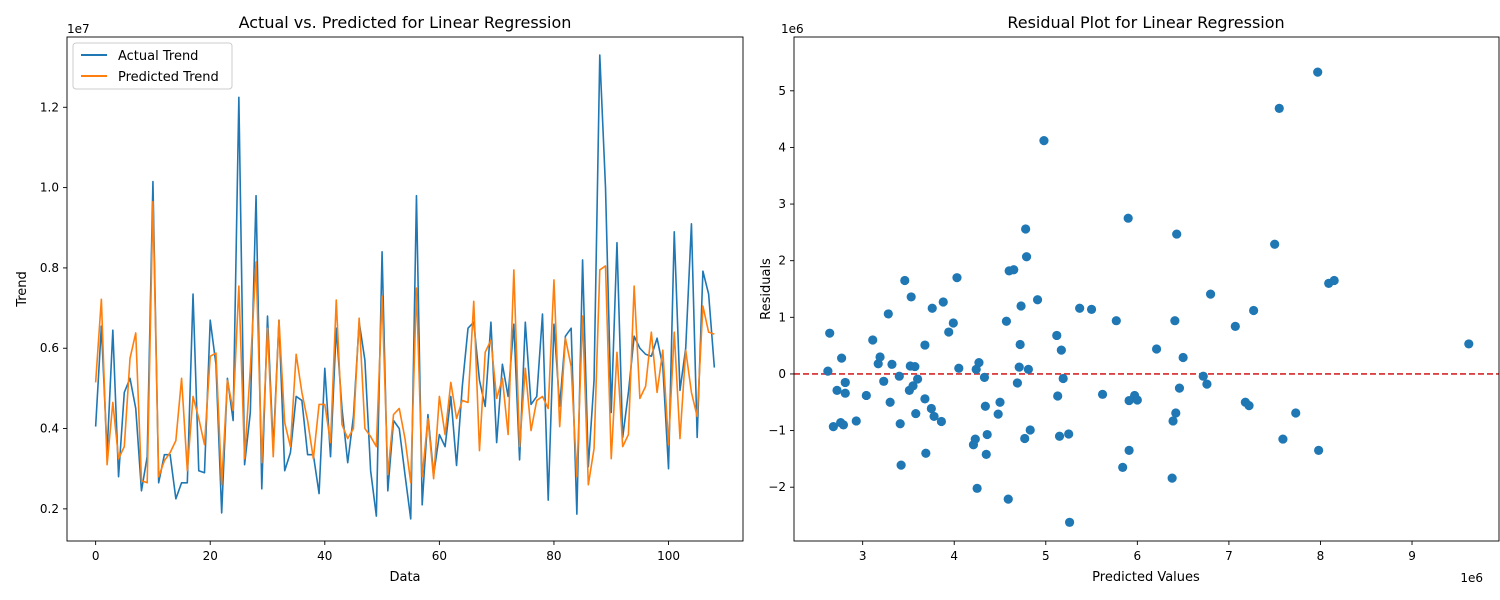 This screenshot has width=1500, height=600. What do you see at coordinates (22, 289) in the screenshot?
I see `left-y-axis-label: Trend` at bounding box center [22, 289].